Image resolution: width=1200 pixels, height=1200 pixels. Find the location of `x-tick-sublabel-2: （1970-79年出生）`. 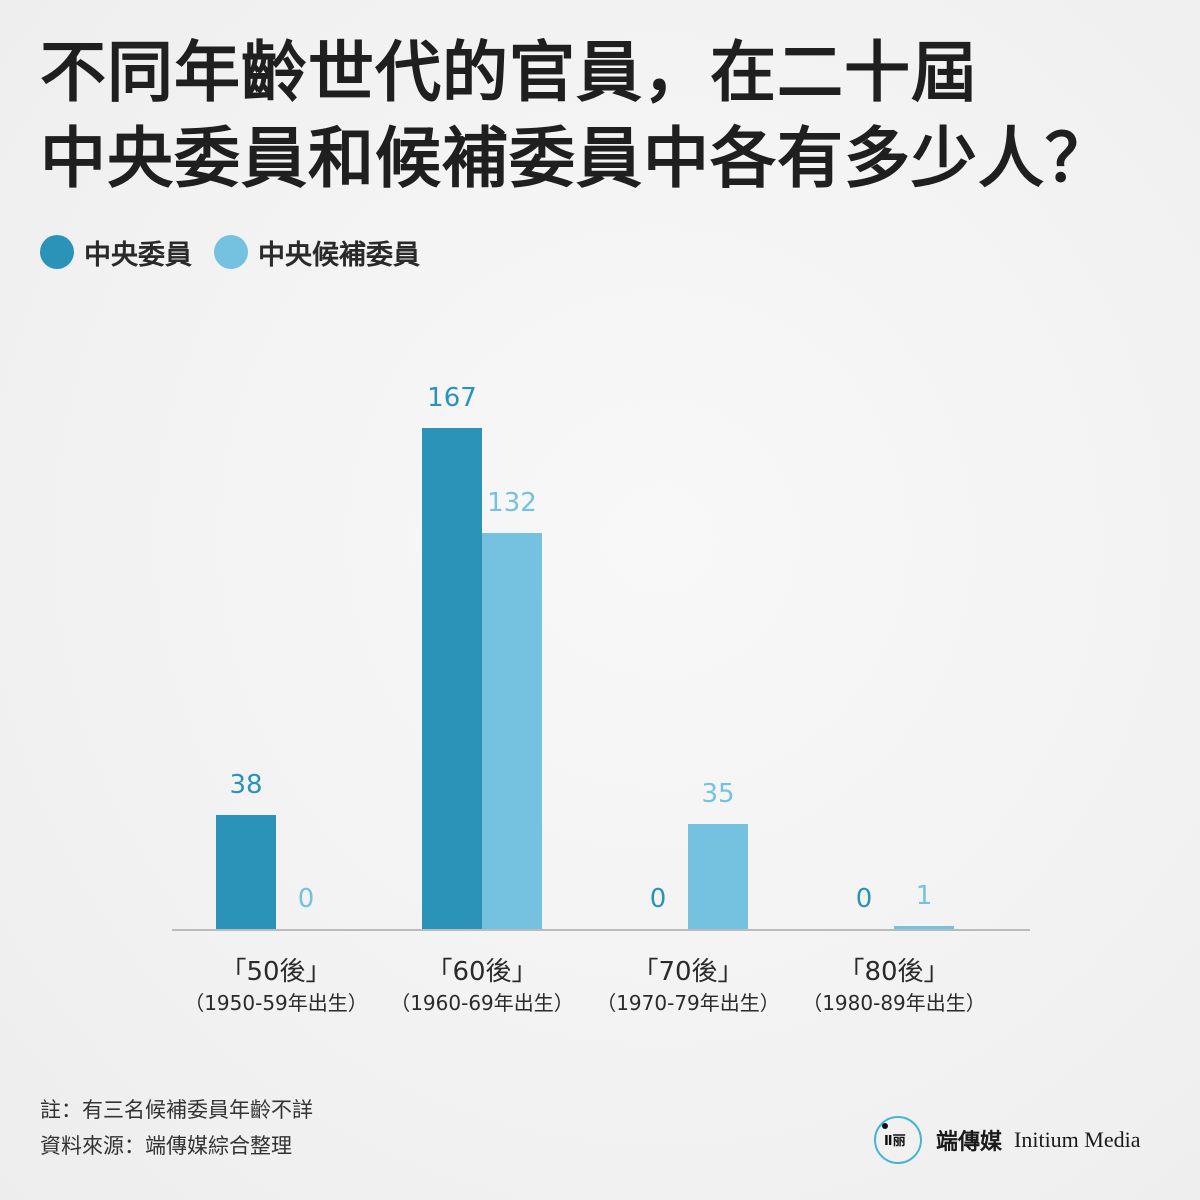

x-tick-sublabel-2: （1970-79年出生） is located at coordinates (688, 1003).